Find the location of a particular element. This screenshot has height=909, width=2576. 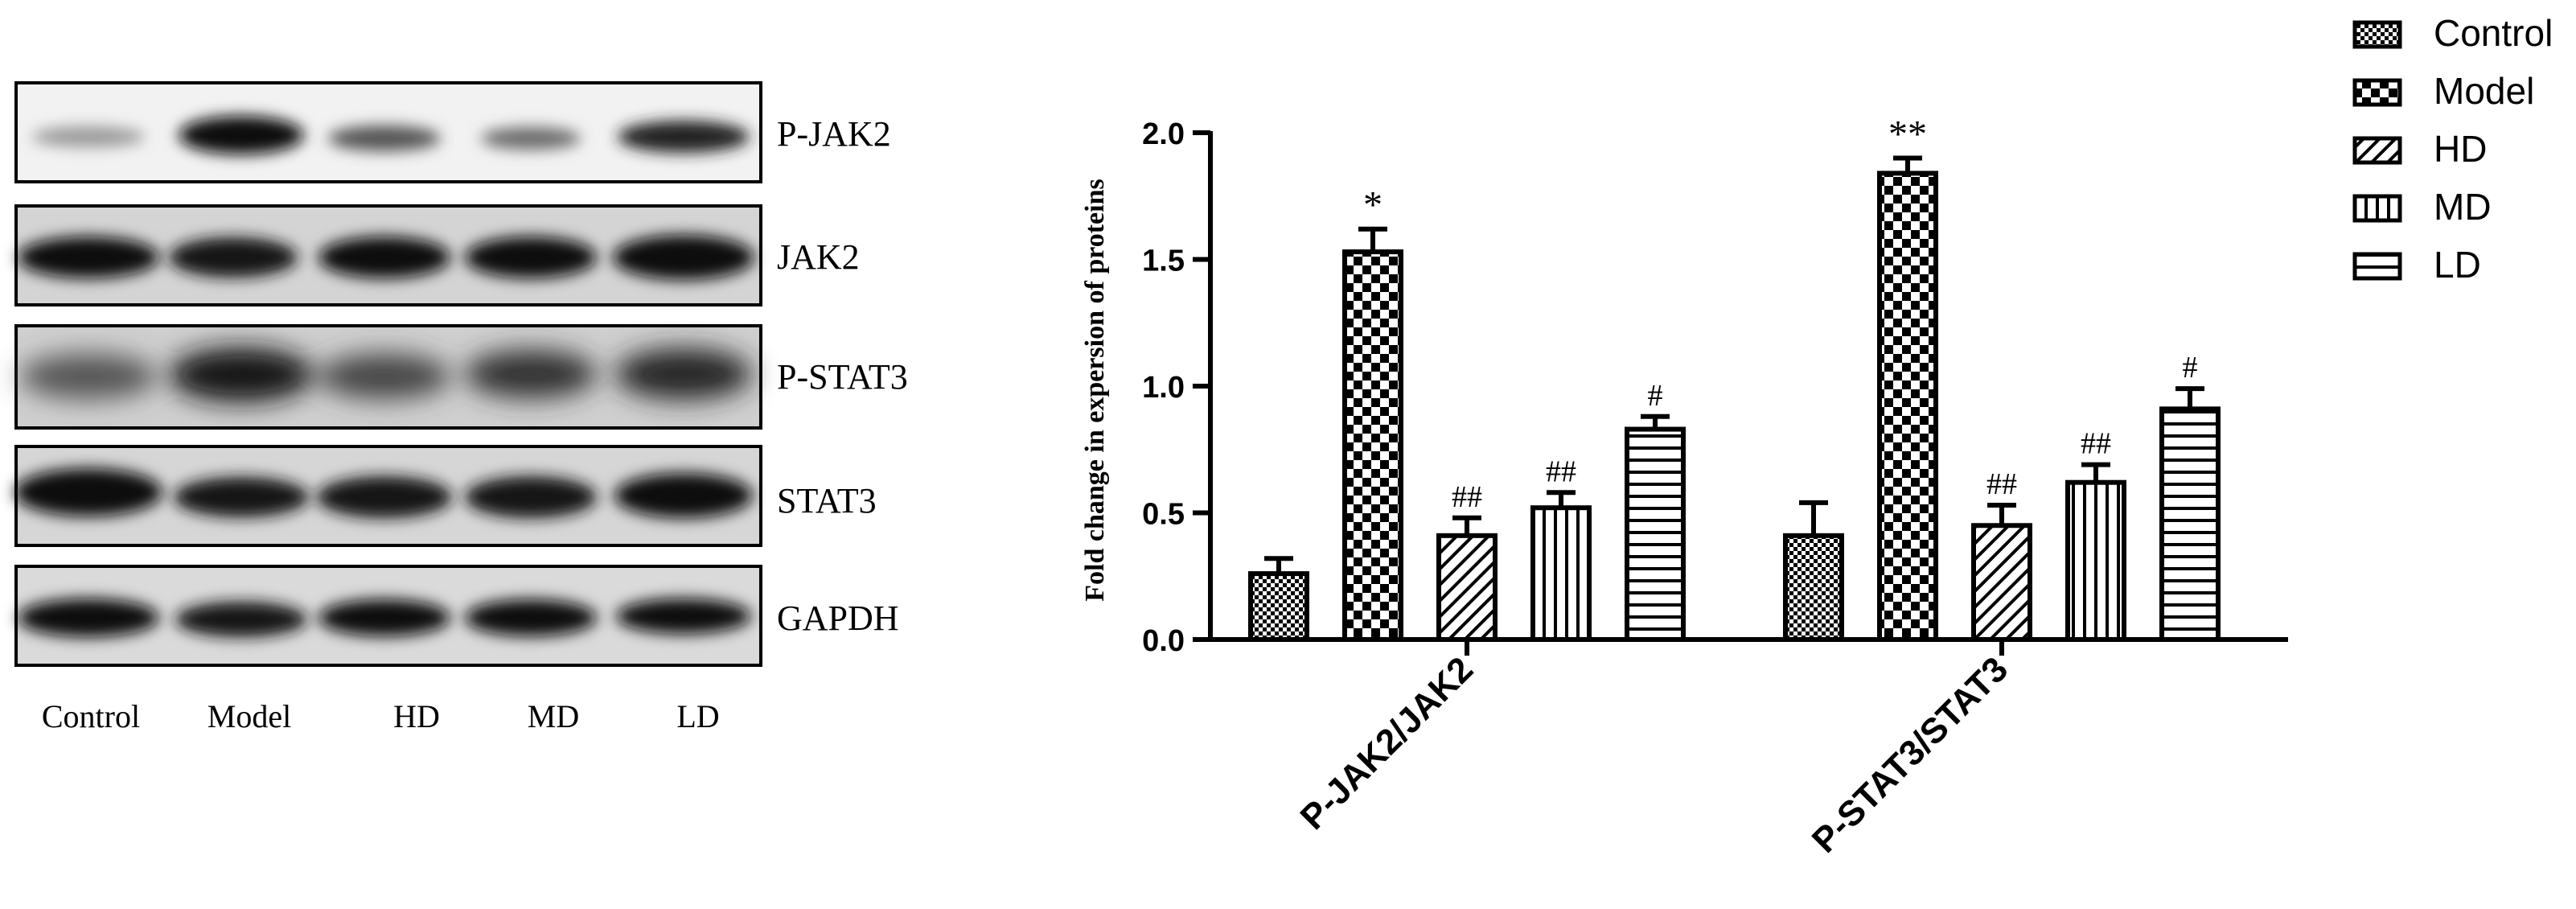

y-tick-label: 0.5 is located at coordinates (1163, 515).